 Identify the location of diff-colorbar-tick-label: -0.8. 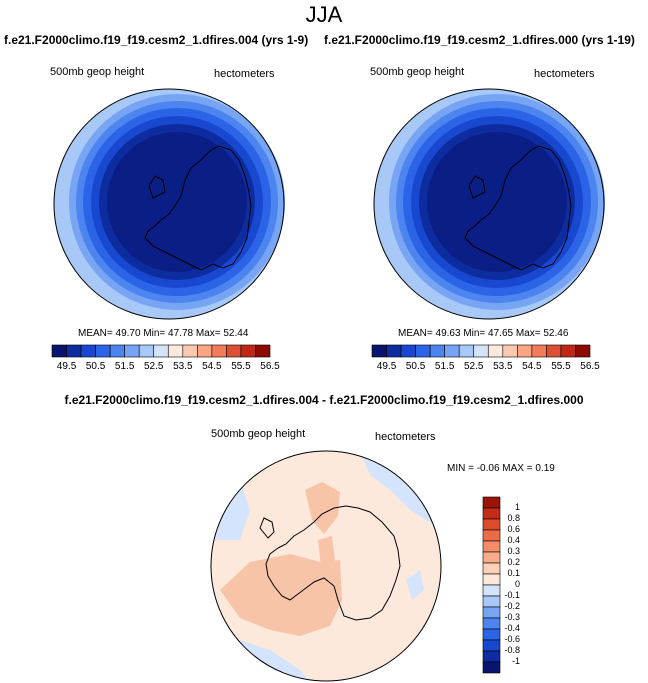
(512, 650).